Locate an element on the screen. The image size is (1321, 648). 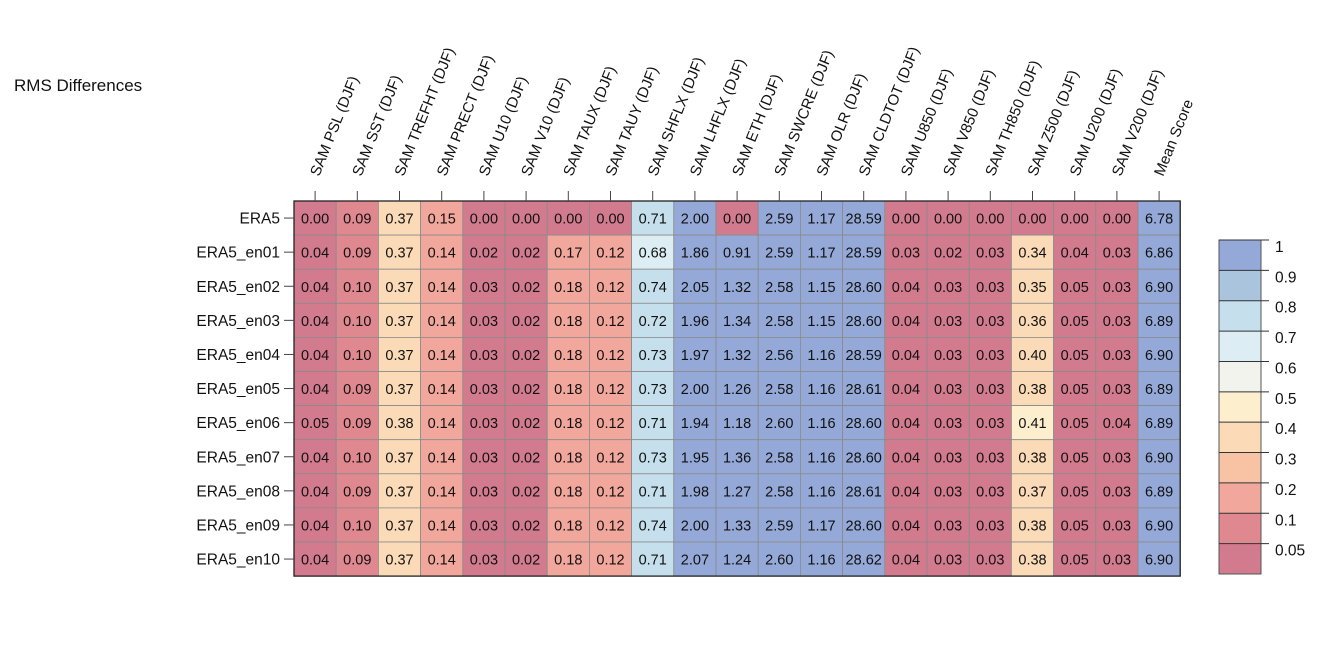
column-label: Mean Score is located at coordinates (1174, 137).